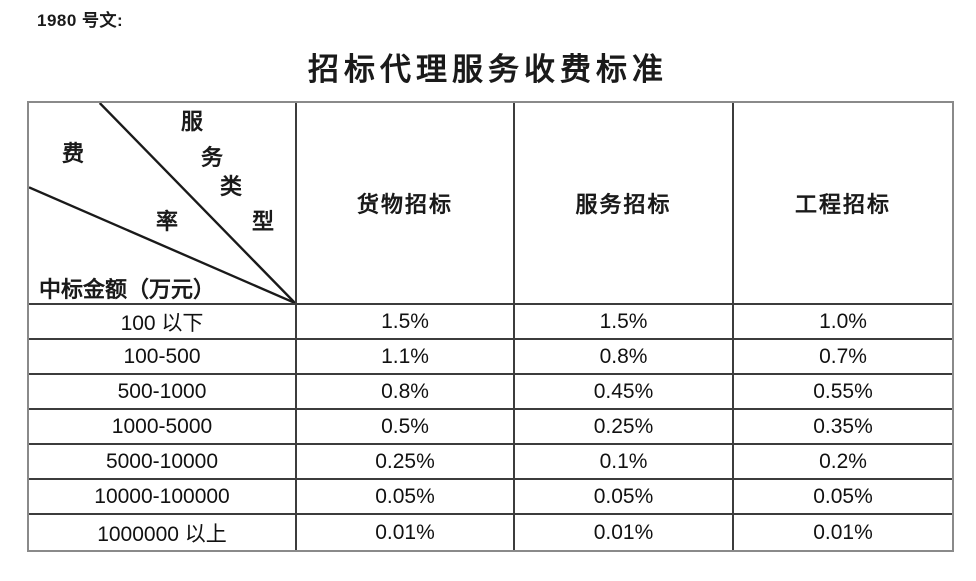  Describe the element at coordinates (406, 204) in the screenshot. I see `column-header-goods: 货物招标` at that location.